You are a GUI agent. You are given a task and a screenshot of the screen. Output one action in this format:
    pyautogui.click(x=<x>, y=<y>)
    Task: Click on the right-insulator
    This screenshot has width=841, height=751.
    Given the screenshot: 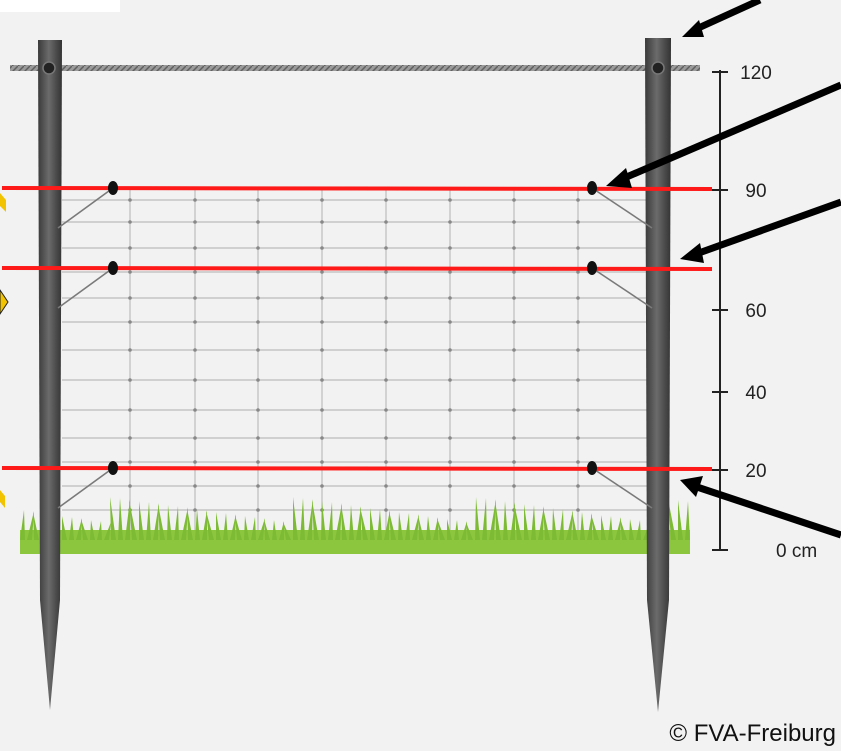 What is the action you would take?
    pyautogui.click(x=592, y=188)
    